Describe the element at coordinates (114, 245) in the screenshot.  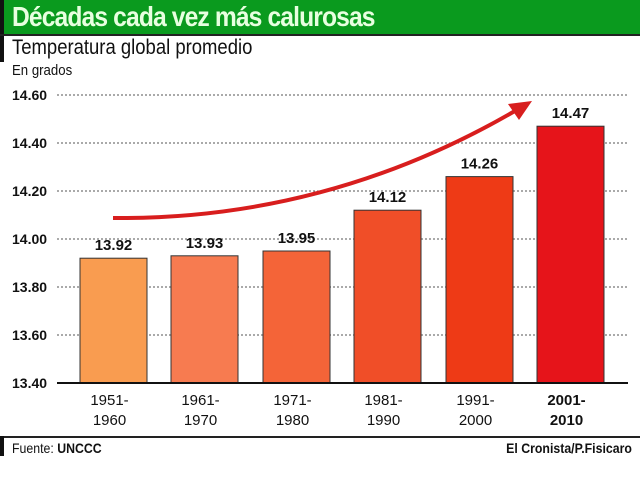
I see `data-label: 13.92` at that location.